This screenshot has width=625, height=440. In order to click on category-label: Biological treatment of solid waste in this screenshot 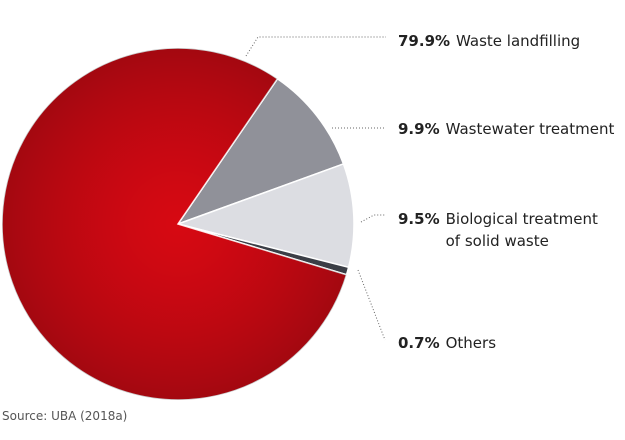, I will do `click(521, 230)`.